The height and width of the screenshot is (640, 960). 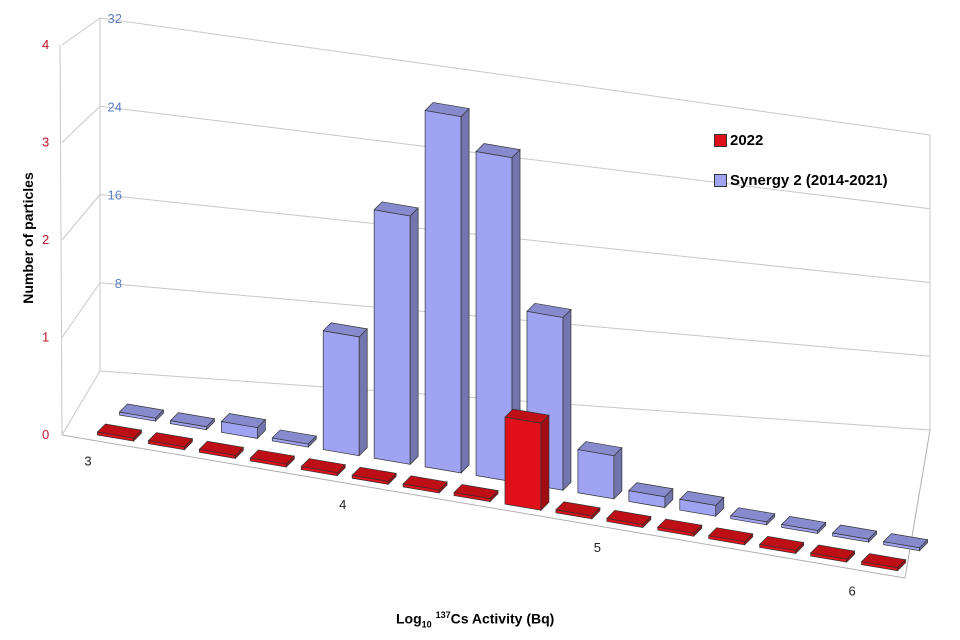 What do you see at coordinates (851, 590) in the screenshot?
I see `x-tick-6: 6` at bounding box center [851, 590].